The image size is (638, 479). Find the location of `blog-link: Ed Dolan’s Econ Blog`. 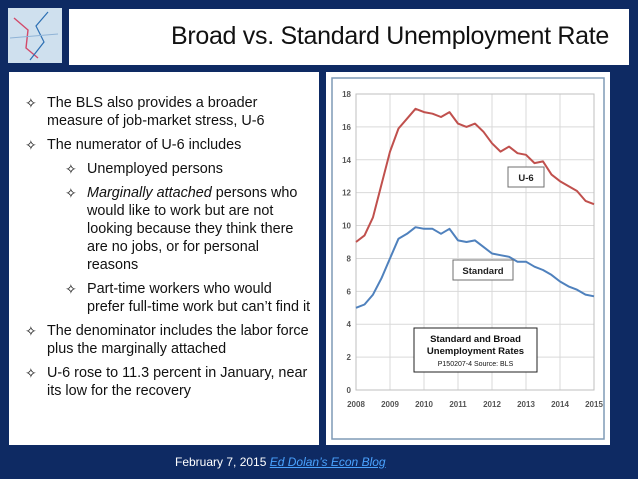

blog-link: Ed Dolan’s Econ Blog is located at coordinates (327, 462).